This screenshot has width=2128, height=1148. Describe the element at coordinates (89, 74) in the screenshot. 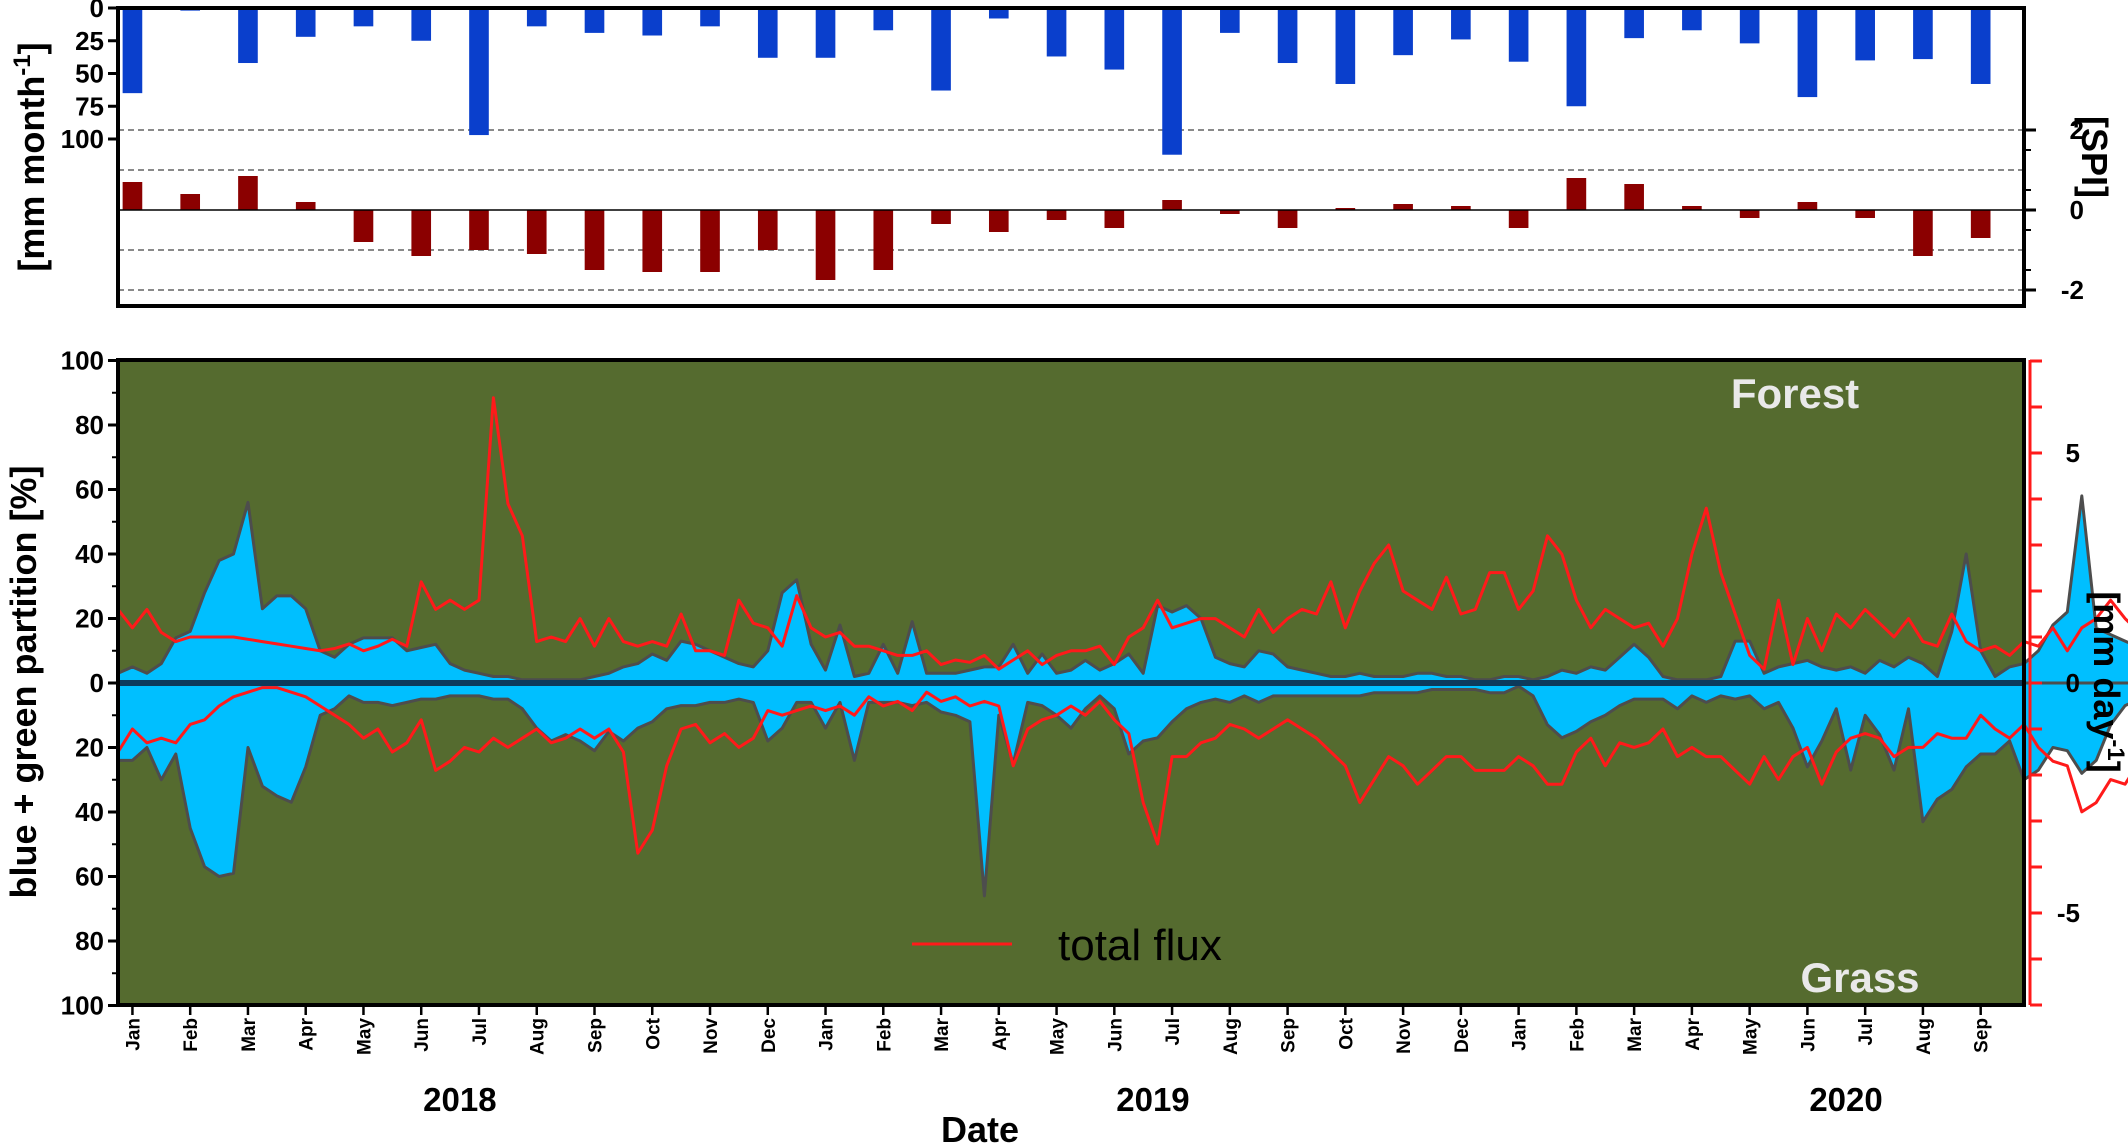

I see `precip-tick-label: 50` at that location.